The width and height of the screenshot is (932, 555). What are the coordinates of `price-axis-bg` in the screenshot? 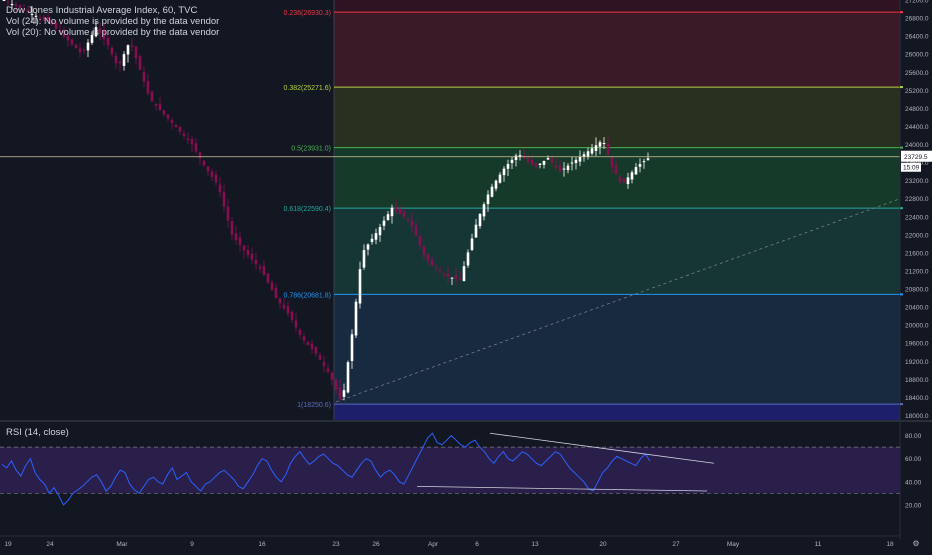 It's located at (916, 275).